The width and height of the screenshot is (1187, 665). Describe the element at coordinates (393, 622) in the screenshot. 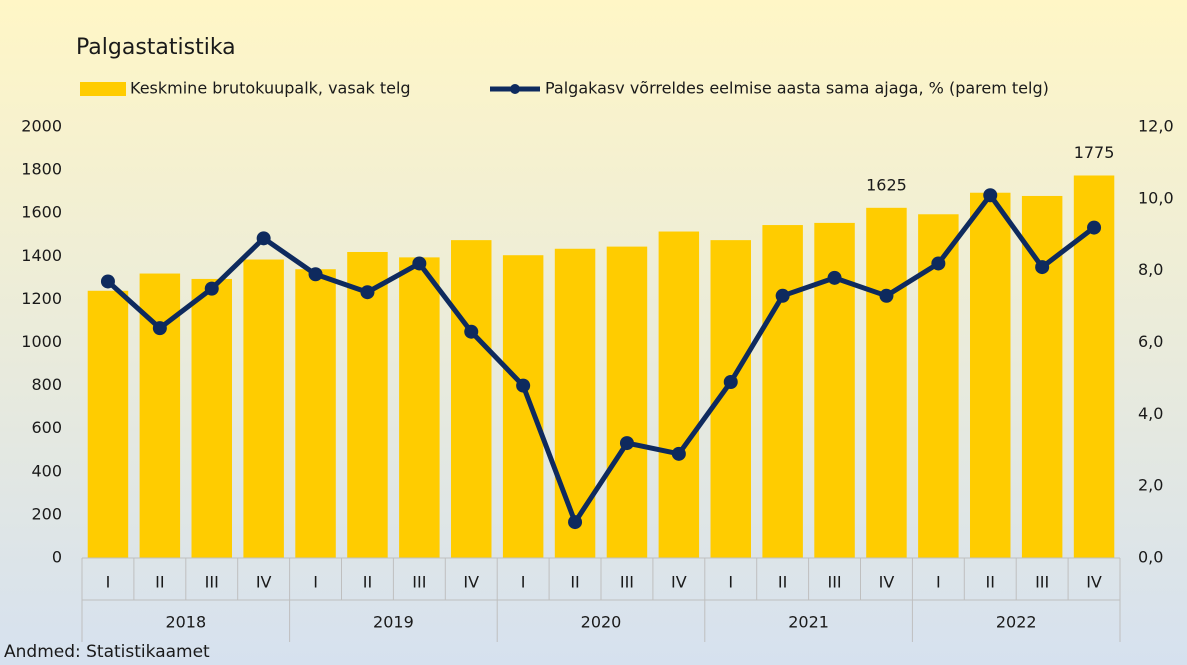

I see `x-group-label: 2019` at that location.